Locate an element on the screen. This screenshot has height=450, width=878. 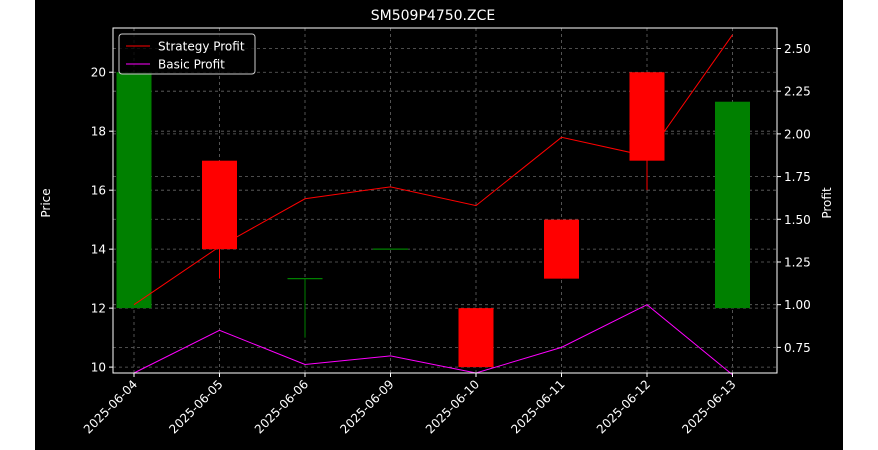
x-tick-label: 2025-06-12 is located at coordinates (623, 406).